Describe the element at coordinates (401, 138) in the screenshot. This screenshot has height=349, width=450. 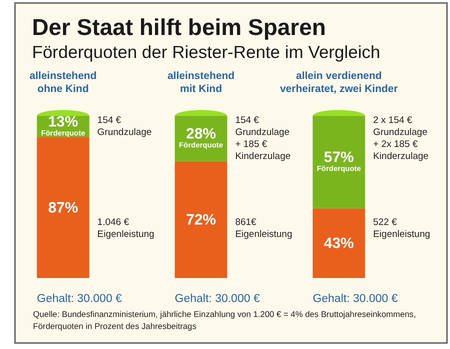
I see `annotation: 2 x 154 € Grundzulage + 2x 185 € Kinderzulage` at that location.